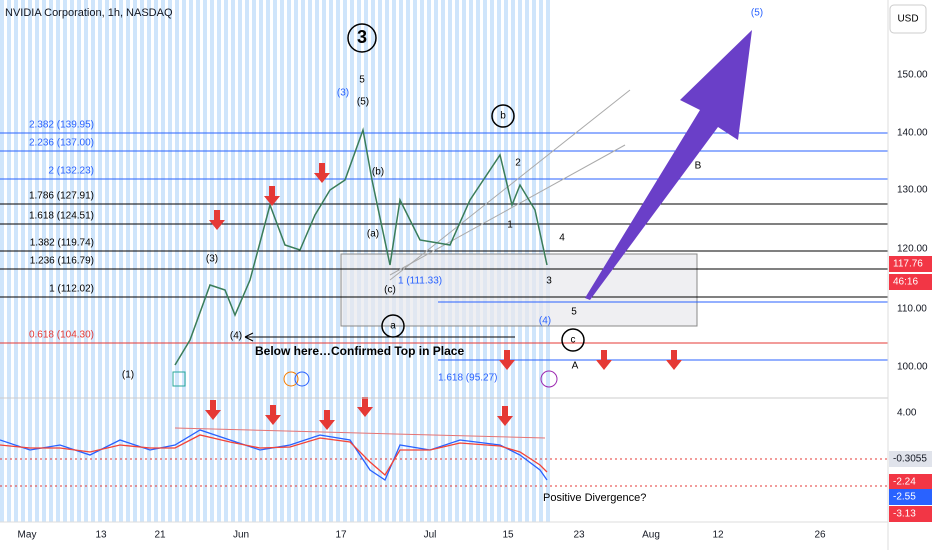 The image size is (932, 550). Describe the element at coordinates (904, 514) in the screenshot. I see `price-badge-text: -3.13` at that location.